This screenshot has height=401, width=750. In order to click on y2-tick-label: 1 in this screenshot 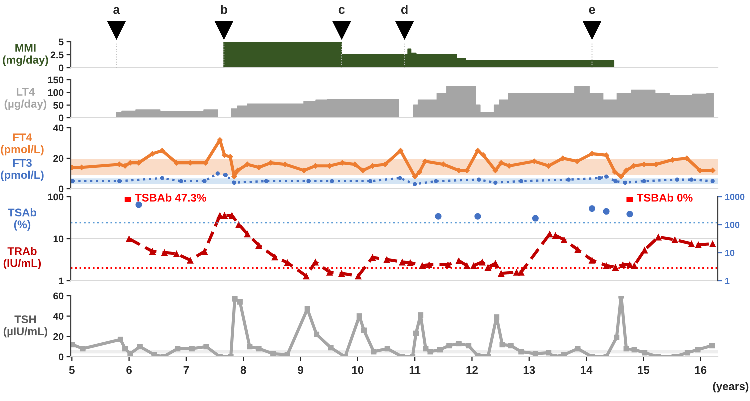, I will do `click(728, 281)`.